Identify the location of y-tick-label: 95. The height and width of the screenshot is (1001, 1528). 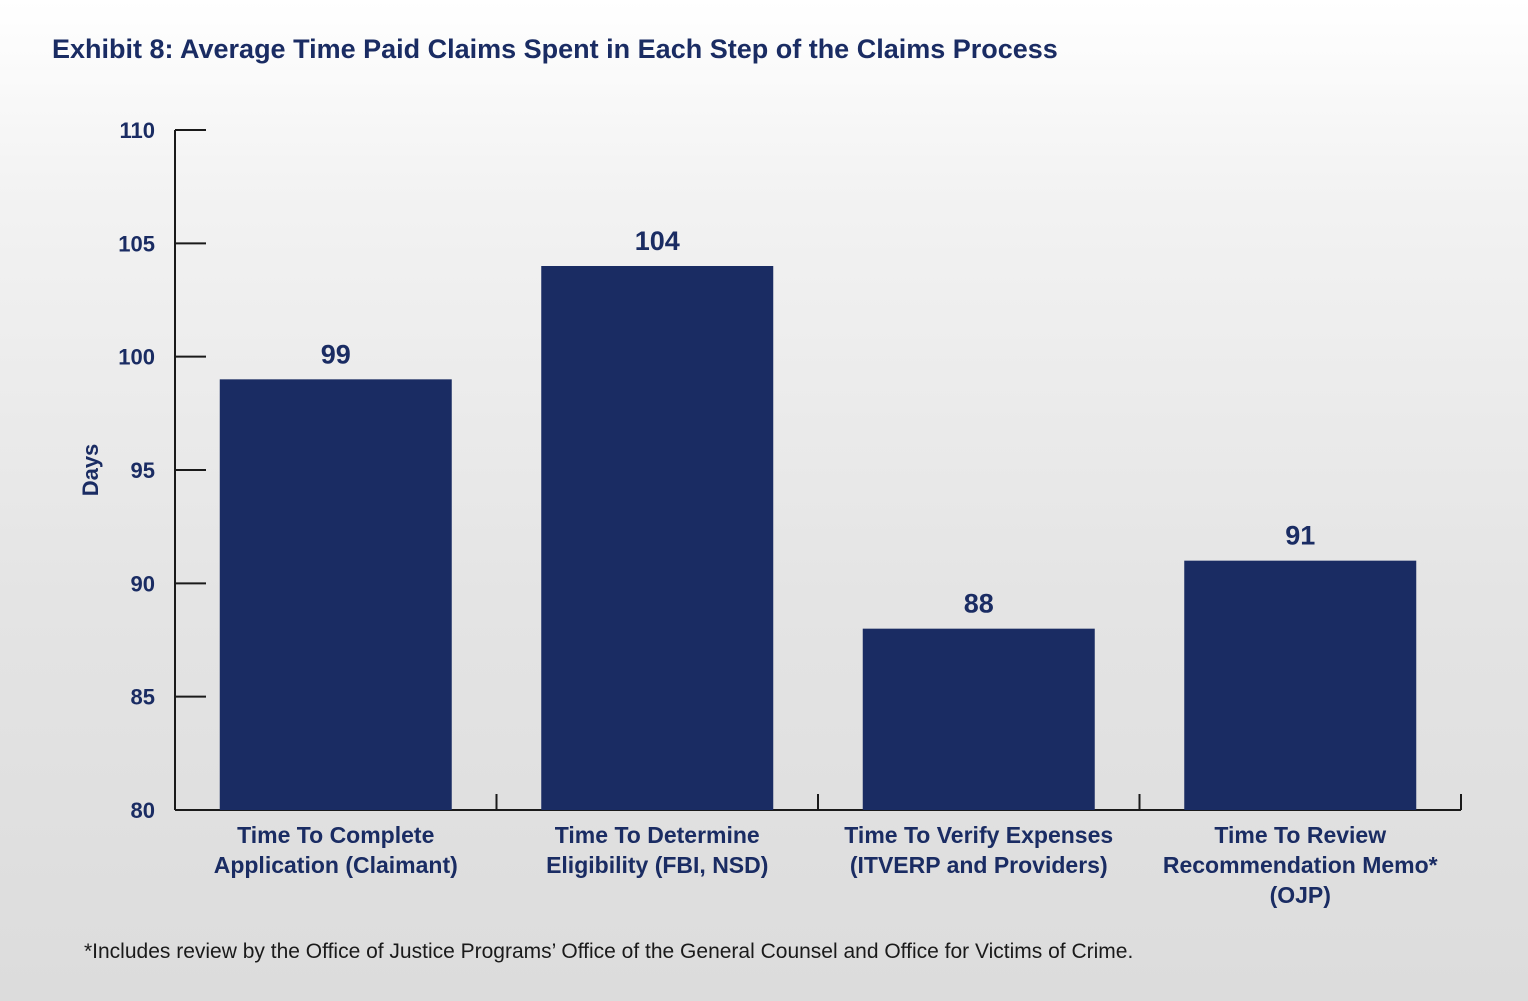
(143, 470).